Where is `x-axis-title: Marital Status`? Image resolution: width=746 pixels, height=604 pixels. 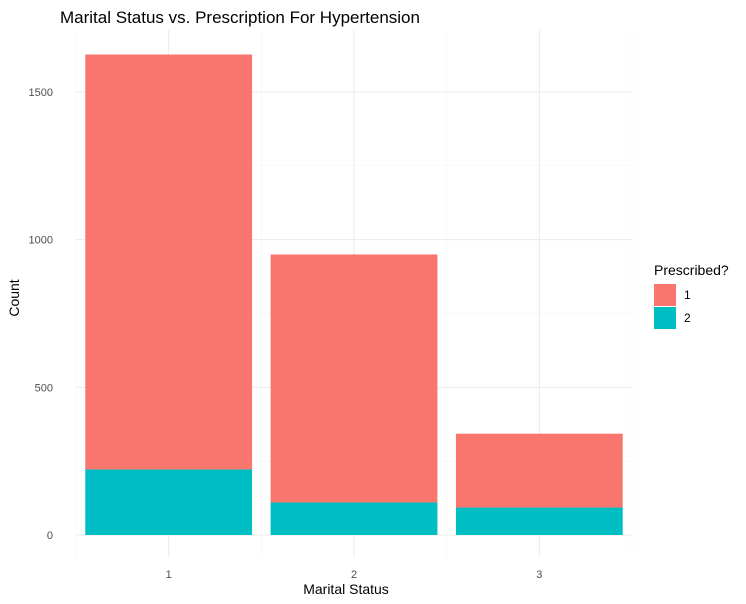
x-axis-title: Marital Status is located at coordinates (346, 589).